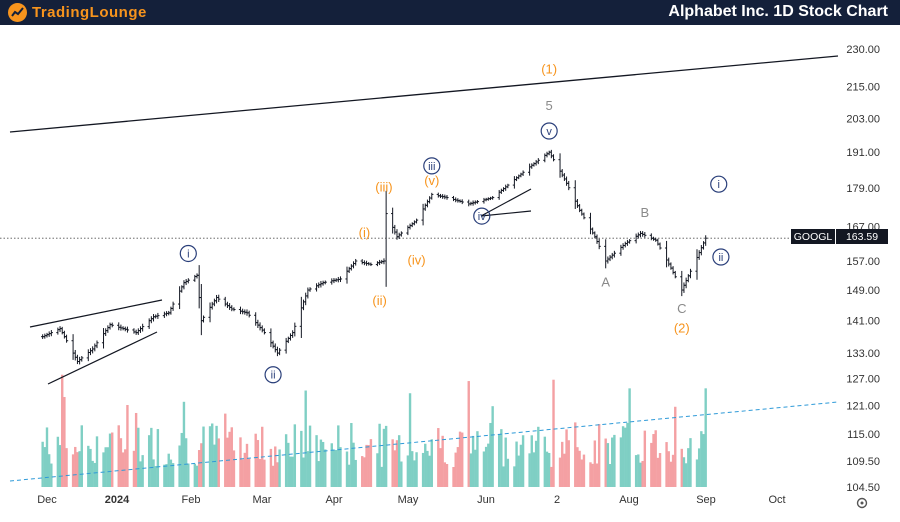 Image resolution: width=900 pixels, height=522 pixels. What do you see at coordinates (424, 441) in the screenshot?
I see `volume-trend-line` at bounding box center [424, 441].